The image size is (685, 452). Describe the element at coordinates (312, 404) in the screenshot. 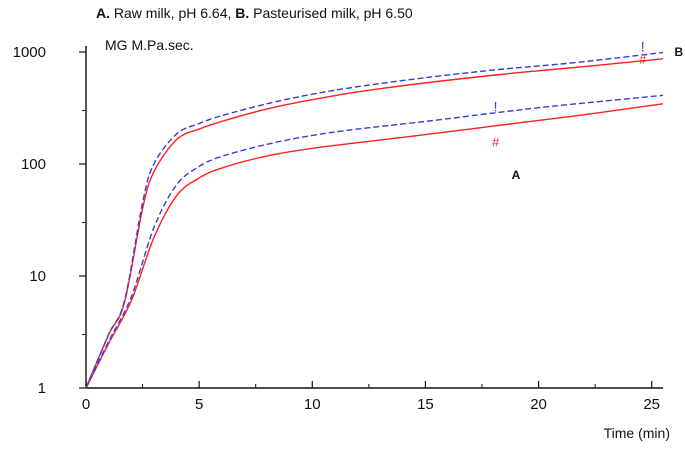

I see `x-tick-label: 10` at that location.